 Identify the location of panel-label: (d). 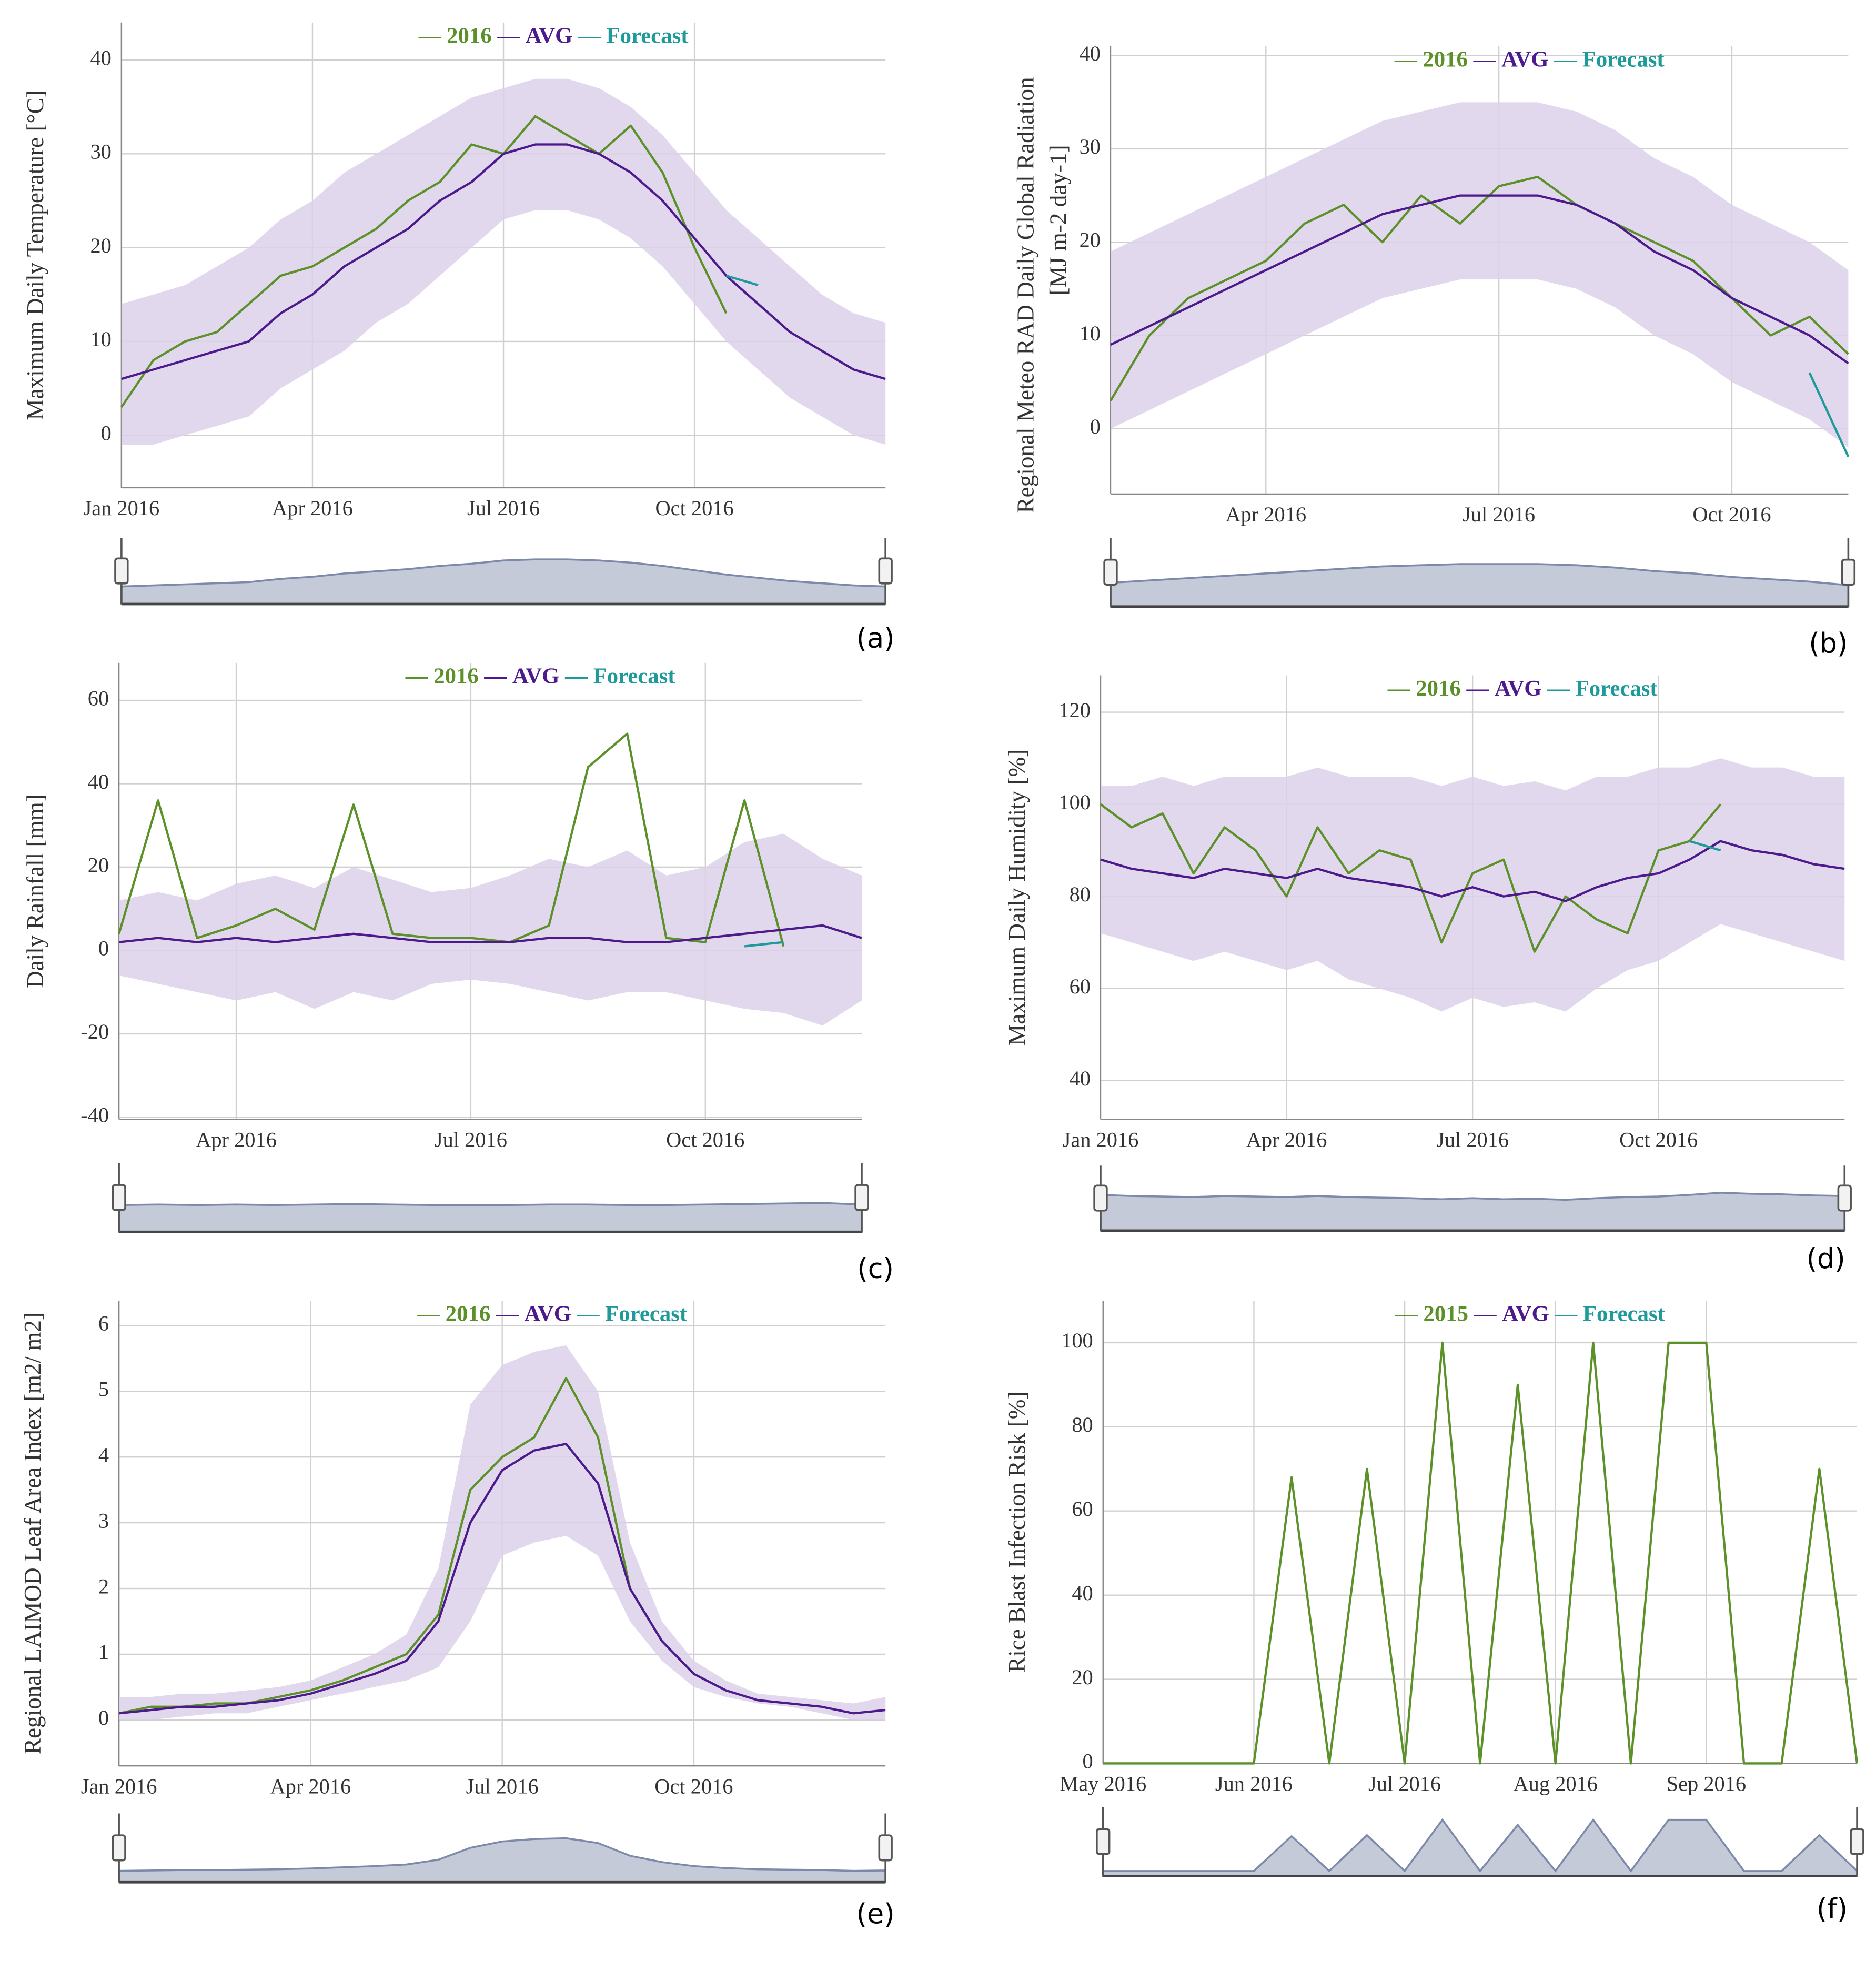
(1826, 1259).